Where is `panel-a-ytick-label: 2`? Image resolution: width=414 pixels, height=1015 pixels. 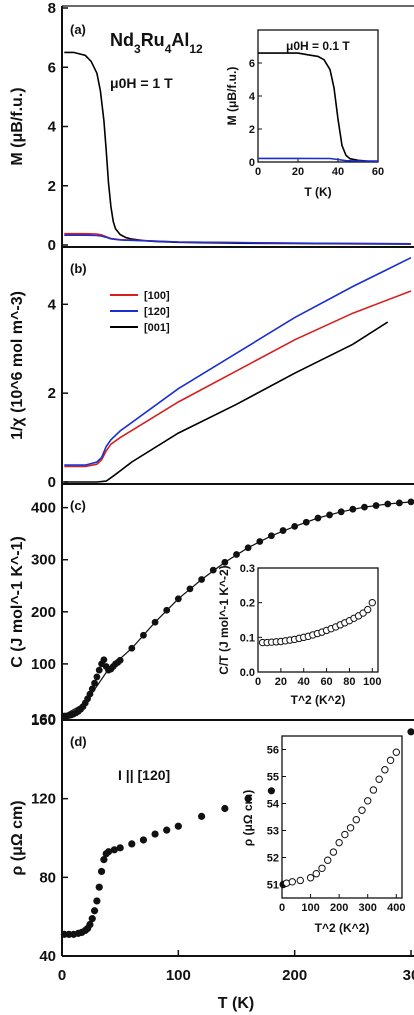 panel-a-ytick-label: 2 is located at coordinates (52, 186).